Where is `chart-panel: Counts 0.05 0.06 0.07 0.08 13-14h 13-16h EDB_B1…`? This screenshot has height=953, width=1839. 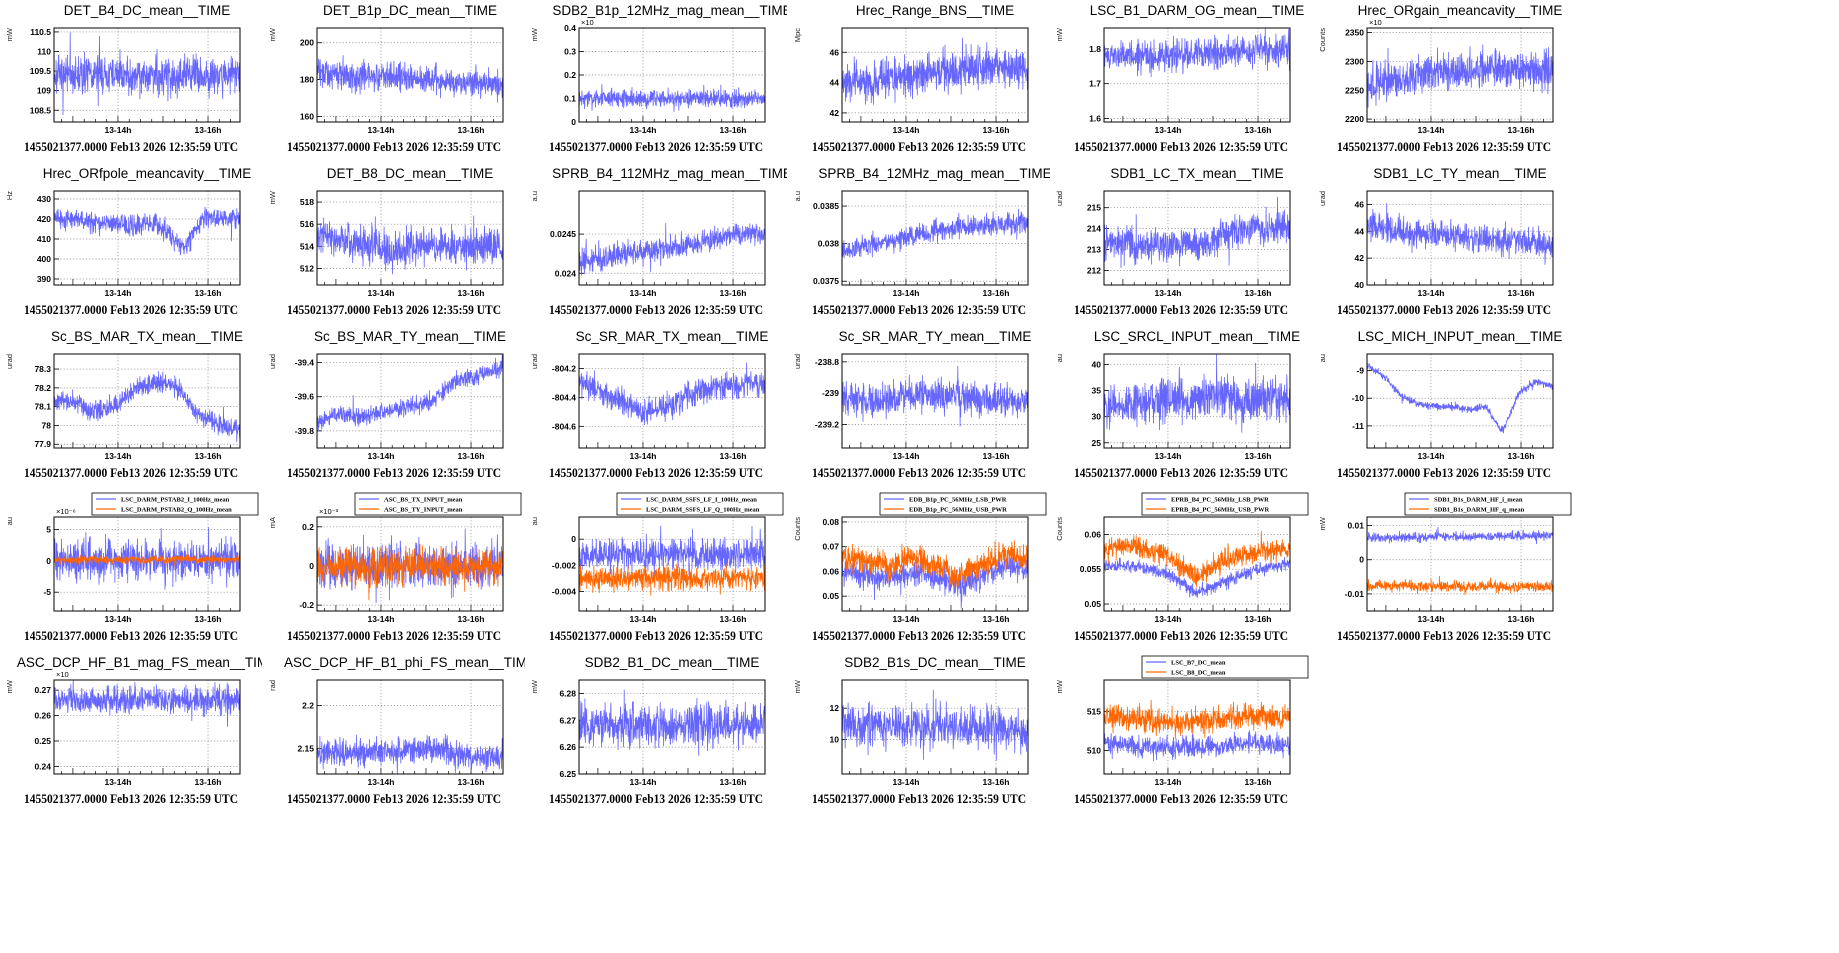
chart-panel: Counts 0.05 0.06 0.07 0.08 13-14h 13-16h EDB_B1… is located at coordinates (919, 570).